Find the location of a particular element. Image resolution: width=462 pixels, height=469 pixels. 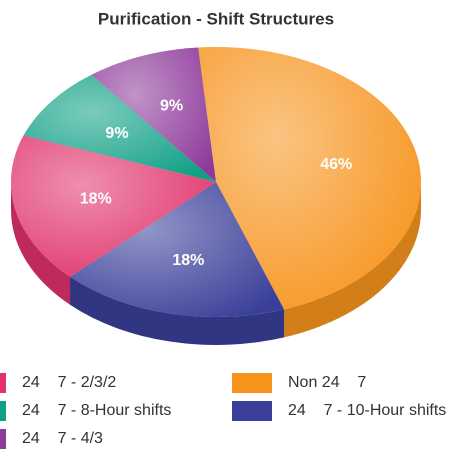

data-label: 46% is located at coordinates (336, 164).